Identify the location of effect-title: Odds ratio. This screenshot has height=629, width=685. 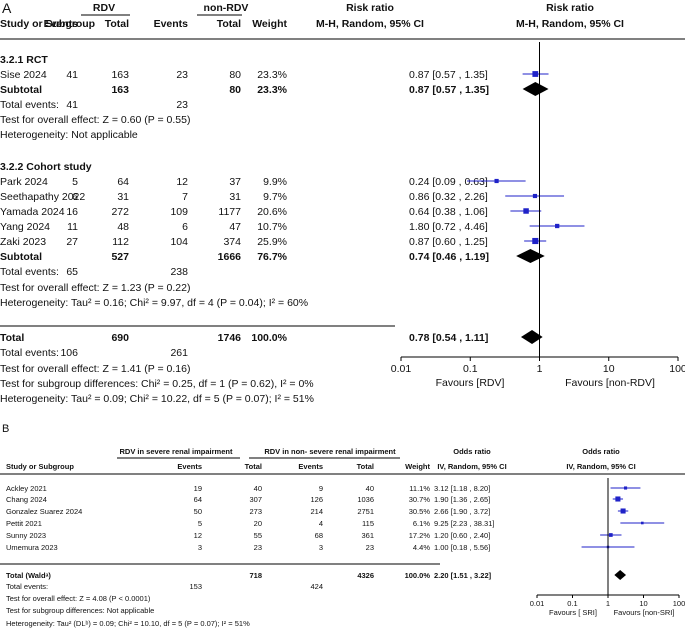
(472, 451).